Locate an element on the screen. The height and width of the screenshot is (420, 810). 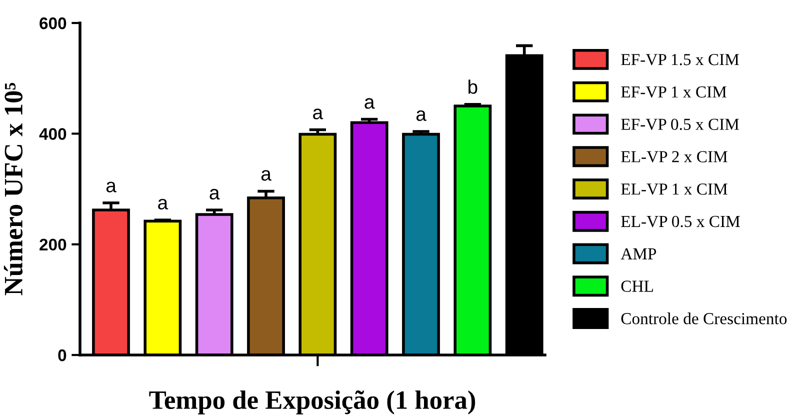
legend-label: CHL is located at coordinates (637, 286).